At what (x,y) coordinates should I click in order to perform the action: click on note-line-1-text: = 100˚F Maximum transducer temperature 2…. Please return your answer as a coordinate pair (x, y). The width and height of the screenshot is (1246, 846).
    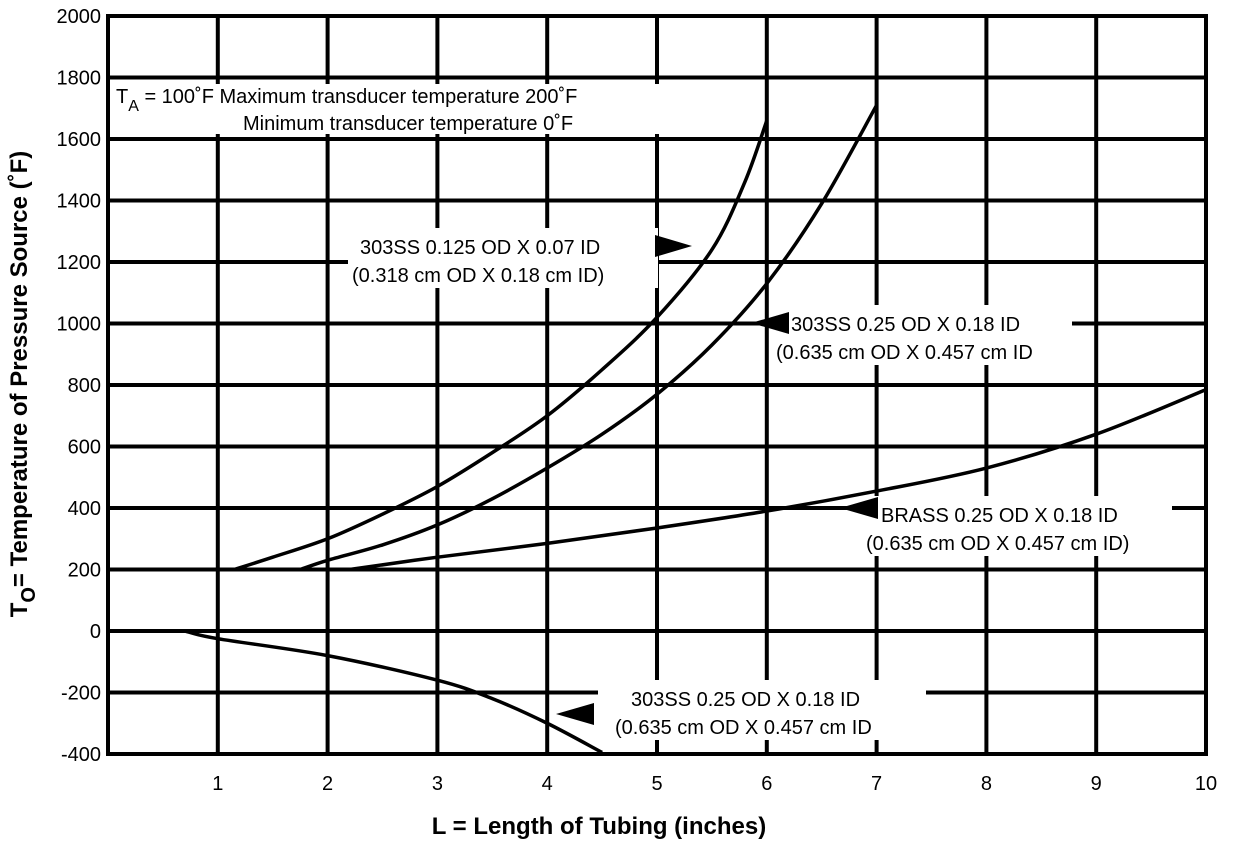
    Looking at the image, I should click on (358, 97).